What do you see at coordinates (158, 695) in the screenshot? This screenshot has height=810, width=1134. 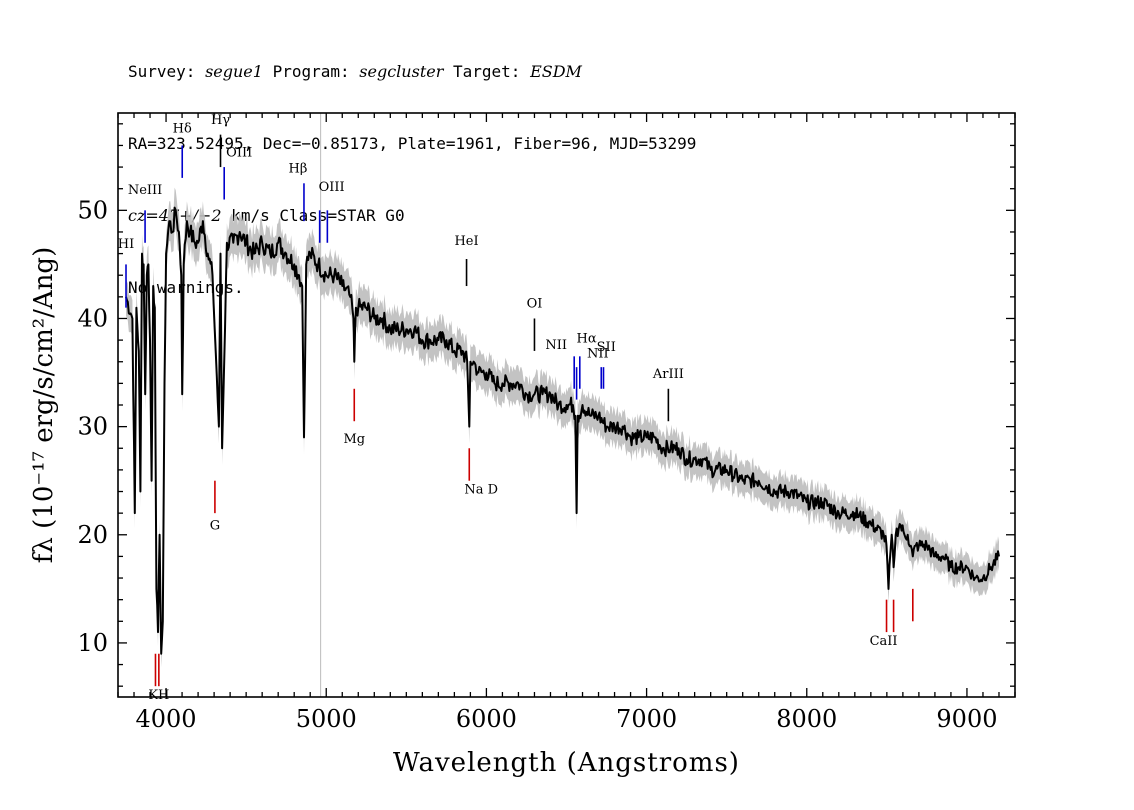 I see `line-marker-label: KH` at bounding box center [158, 695].